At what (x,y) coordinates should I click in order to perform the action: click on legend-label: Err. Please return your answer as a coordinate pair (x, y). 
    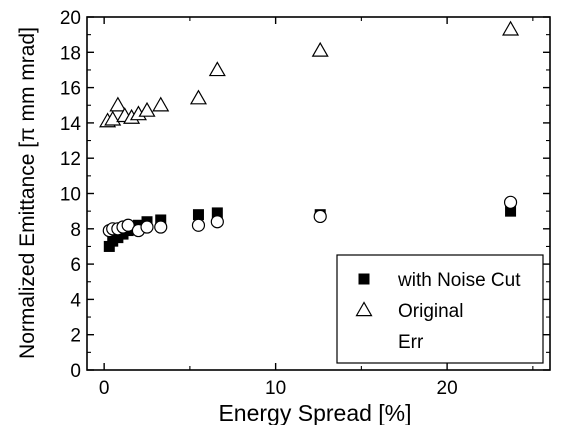
    Looking at the image, I should click on (411, 342).